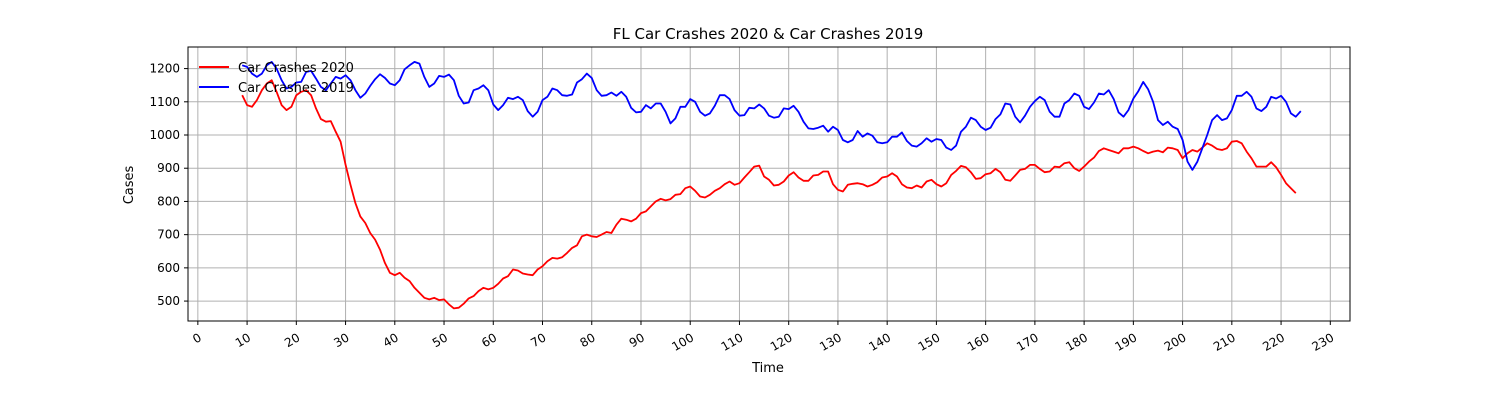 The height and width of the screenshot is (400, 1500). What do you see at coordinates (538, 340) in the screenshot?
I see `x-tick-label: 70` at bounding box center [538, 340].